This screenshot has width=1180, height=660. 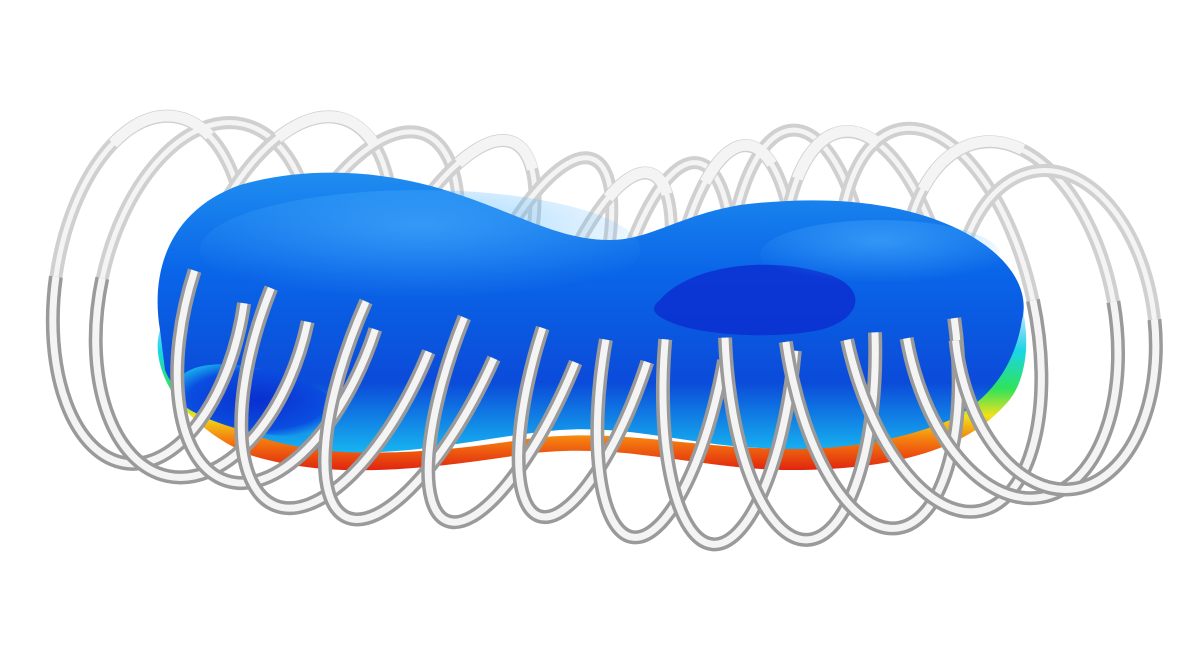 I want to click on coil-7-top-segment, so click(x=638, y=184).